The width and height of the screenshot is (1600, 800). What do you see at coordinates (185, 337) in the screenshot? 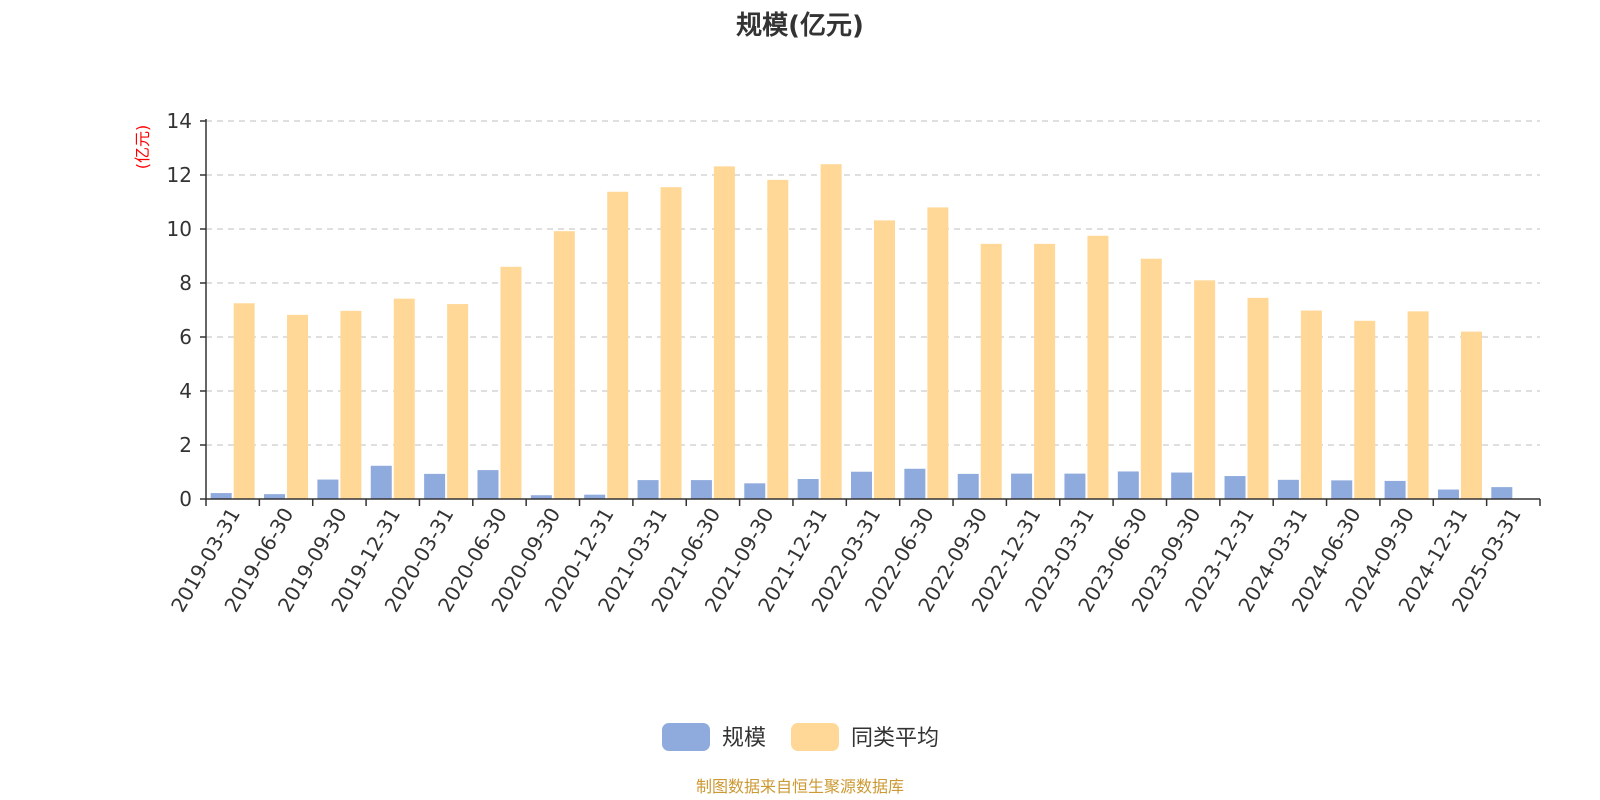
I see `y-tick-label: 6` at bounding box center [185, 337].